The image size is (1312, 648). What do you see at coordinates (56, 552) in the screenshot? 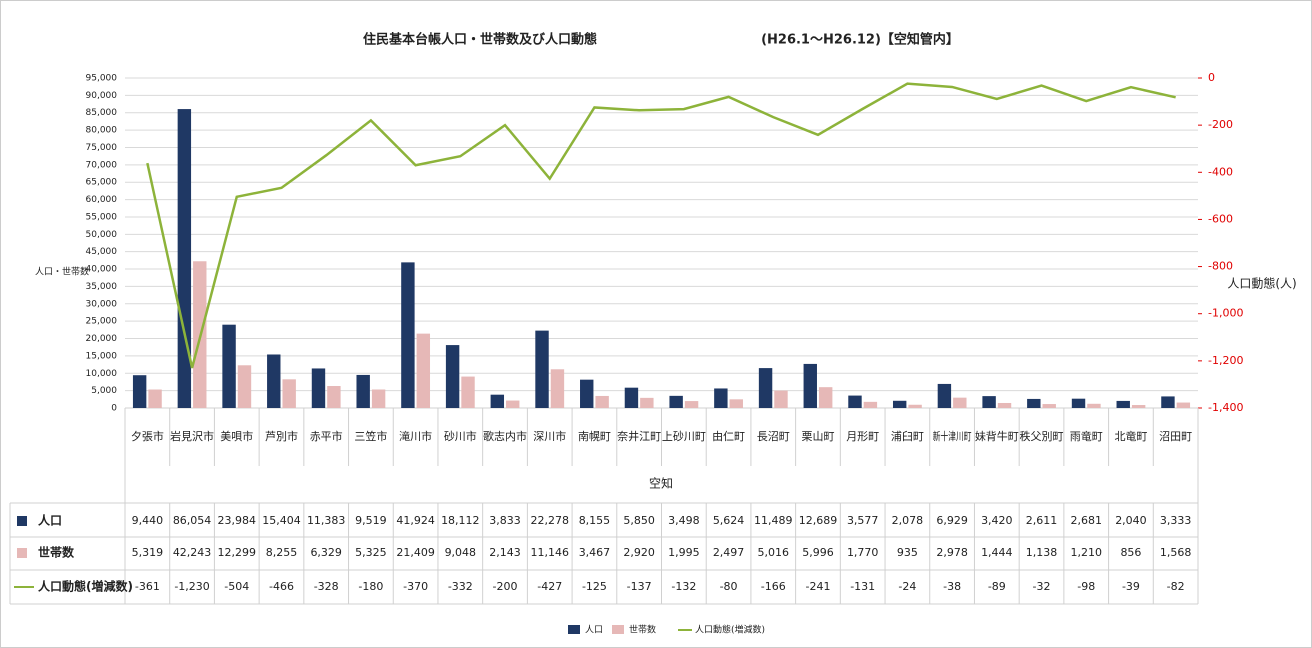
I see `table-row-label: 世帯数` at bounding box center [56, 552].